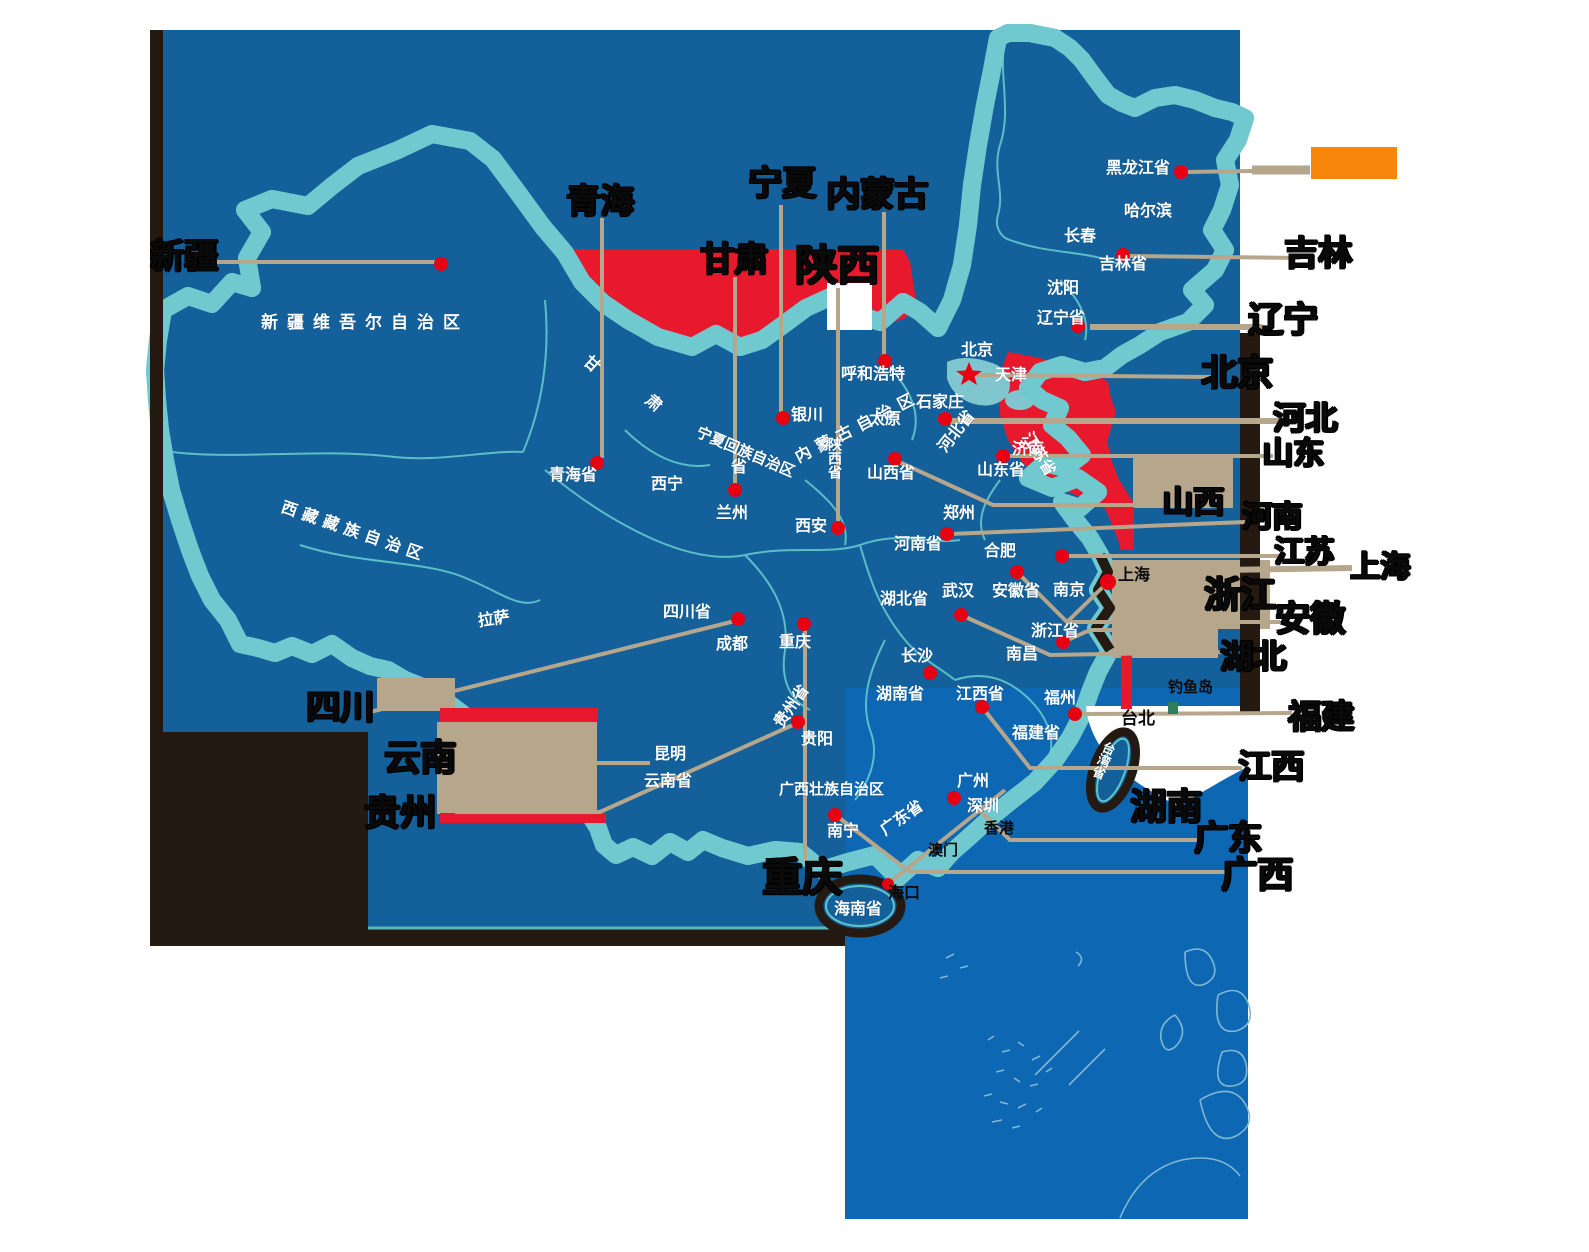 The width and height of the screenshot is (1589, 1252). Describe the element at coordinates (1126, 682) in the screenshot. I see `red-strip-strait` at that location.